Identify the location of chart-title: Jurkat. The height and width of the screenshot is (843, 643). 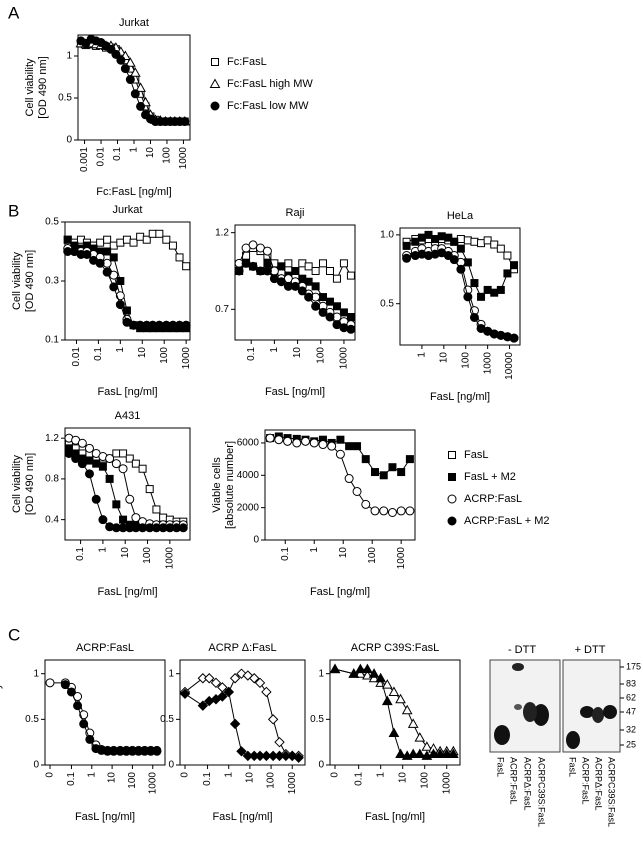
(134, 23).